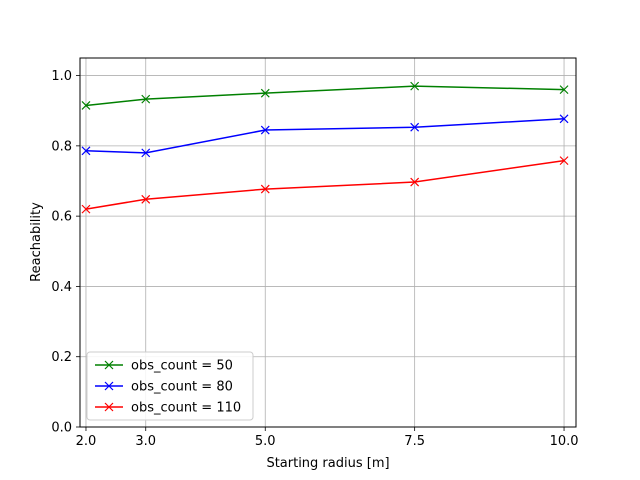 The width and height of the screenshot is (640, 480). Describe the element at coordinates (61, 146) in the screenshot. I see `y-tick-label: 0.8` at that location.